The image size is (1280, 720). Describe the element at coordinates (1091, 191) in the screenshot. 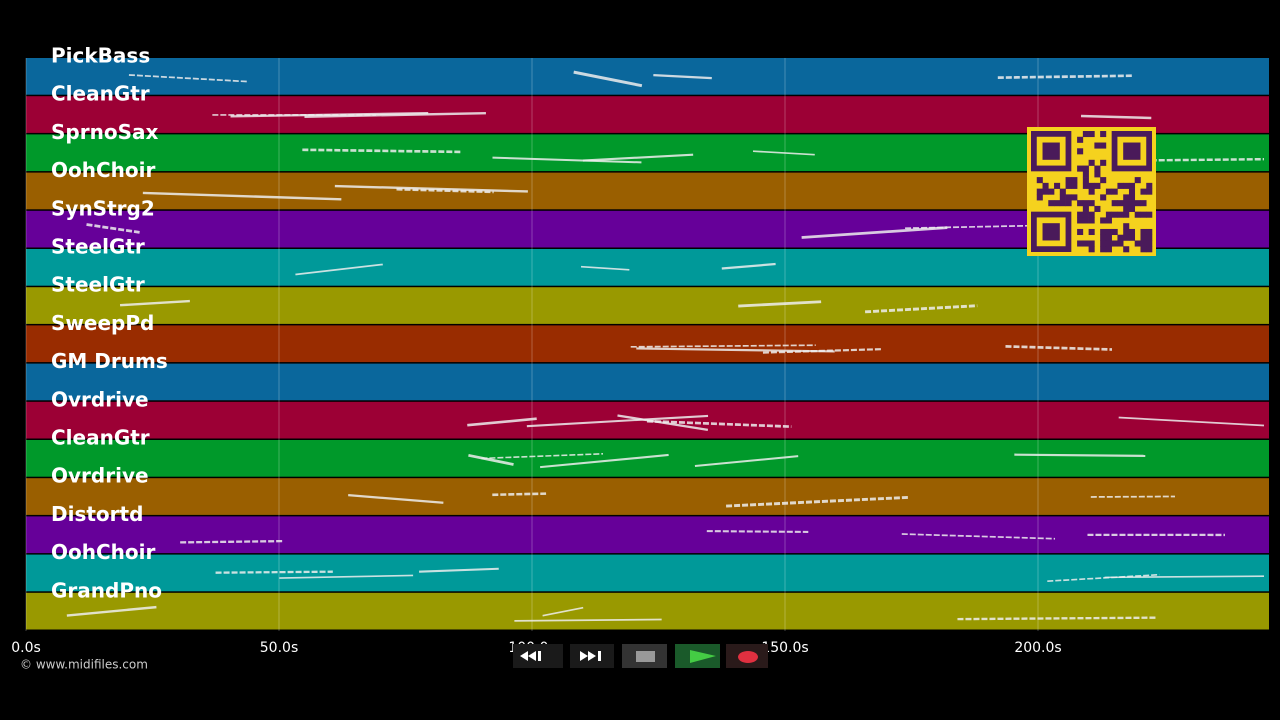

I see `qr-code` at that location.